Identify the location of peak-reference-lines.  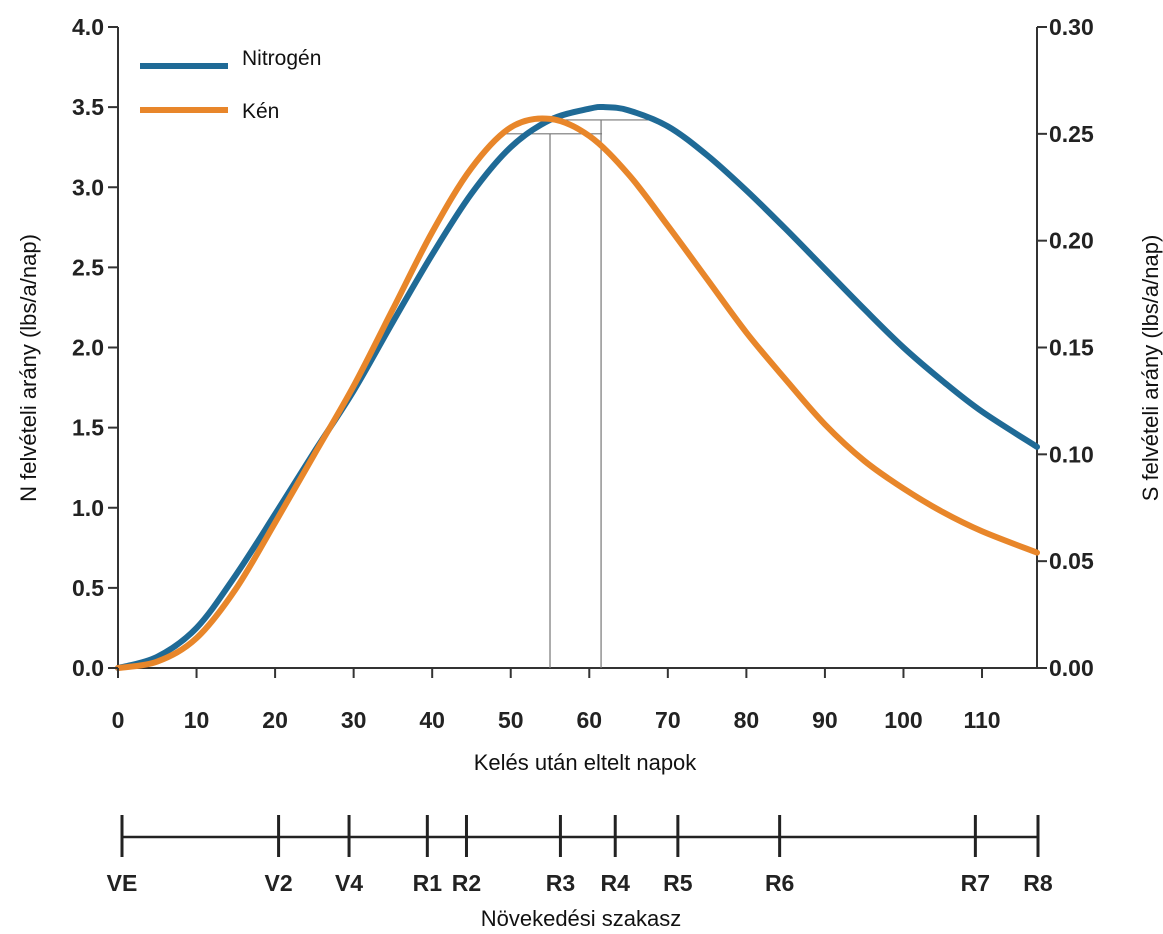
(578, 393).